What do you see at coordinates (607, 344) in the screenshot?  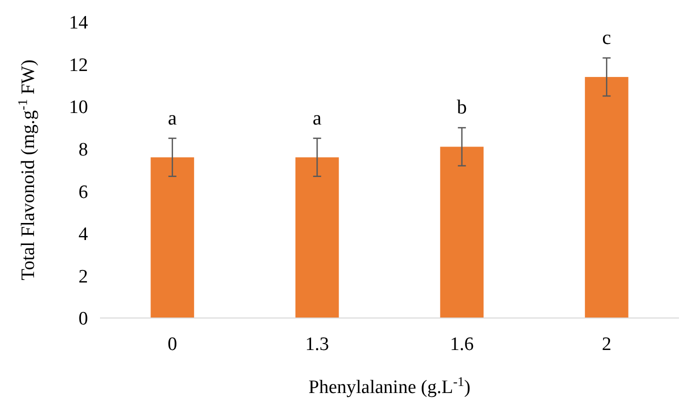 I see `x-tick-label: 2` at bounding box center [607, 344].